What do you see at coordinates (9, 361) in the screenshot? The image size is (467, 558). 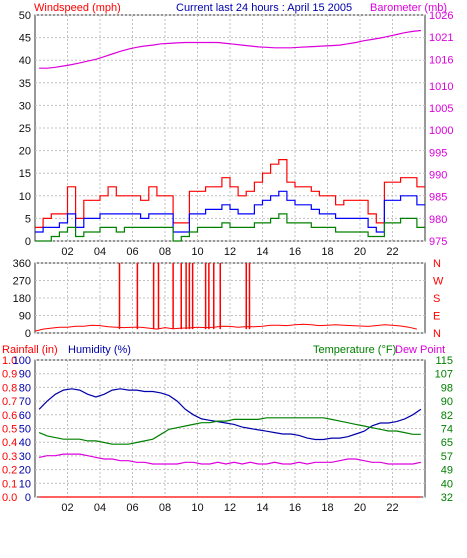 I see `rainfall-tick-label: 1.0` at bounding box center [9, 361].